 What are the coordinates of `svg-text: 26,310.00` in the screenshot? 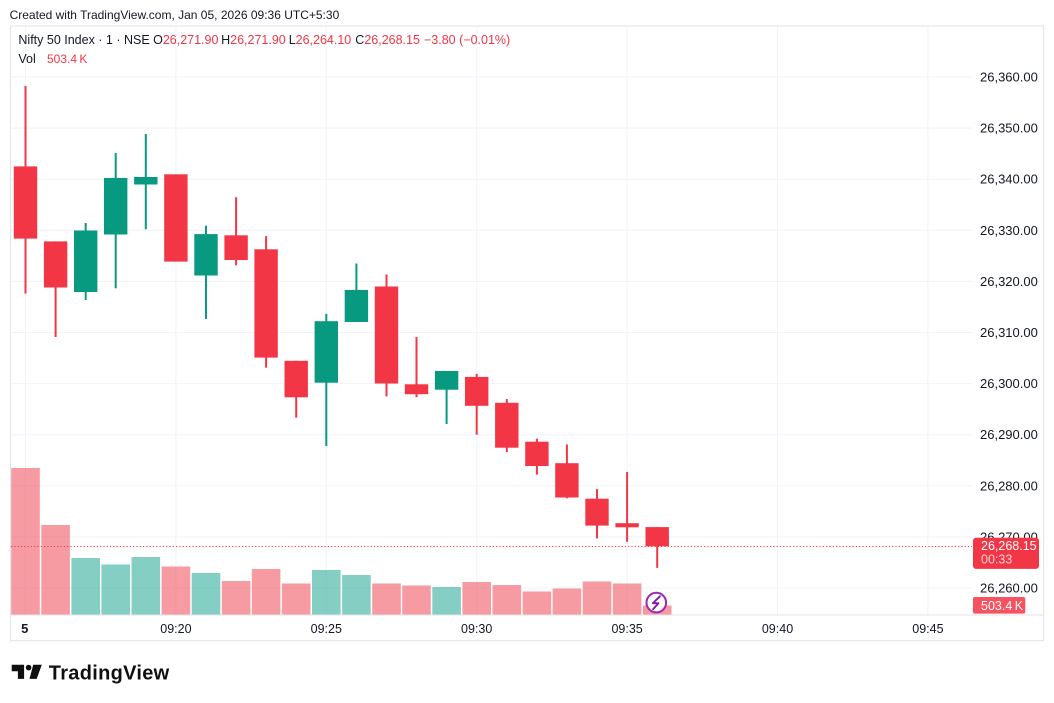 It's located at (1009, 332).